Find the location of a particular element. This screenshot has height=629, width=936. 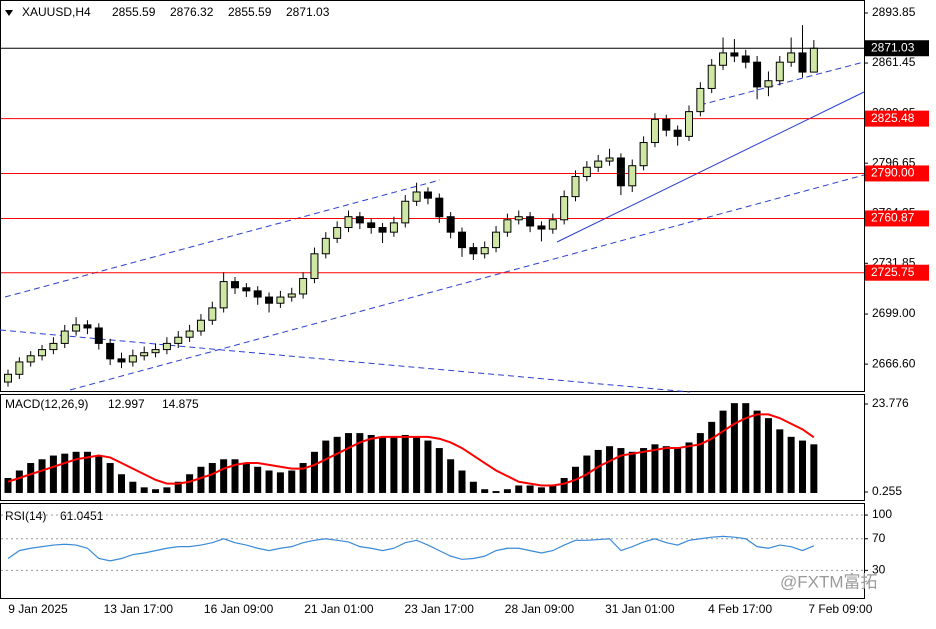

x-tick-label: 7 Feb 09:00 is located at coordinates (840, 609).